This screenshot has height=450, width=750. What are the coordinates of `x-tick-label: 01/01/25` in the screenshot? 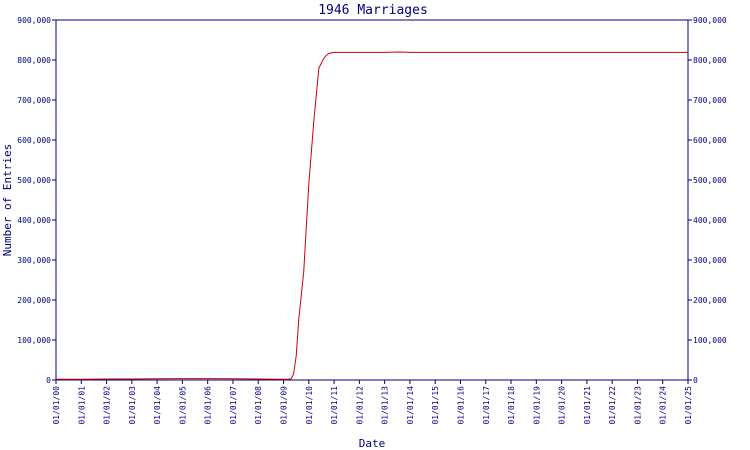 It's located at (688, 405).